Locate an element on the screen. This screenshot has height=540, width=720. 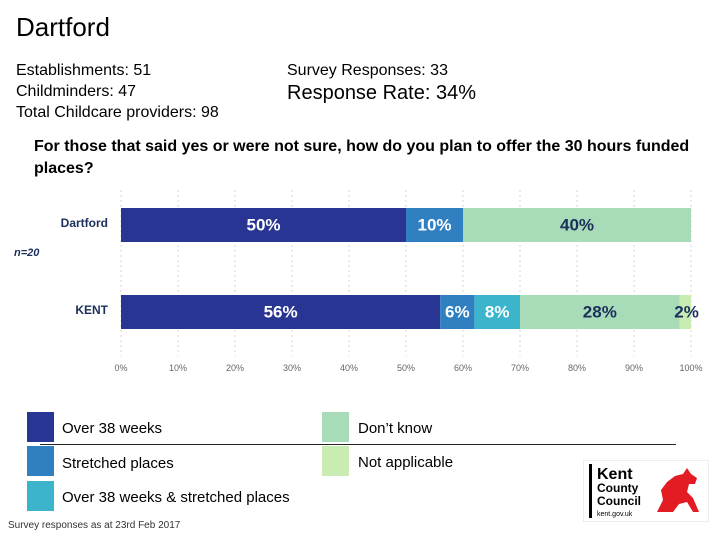
data-label: 6% is located at coordinates (457, 311).